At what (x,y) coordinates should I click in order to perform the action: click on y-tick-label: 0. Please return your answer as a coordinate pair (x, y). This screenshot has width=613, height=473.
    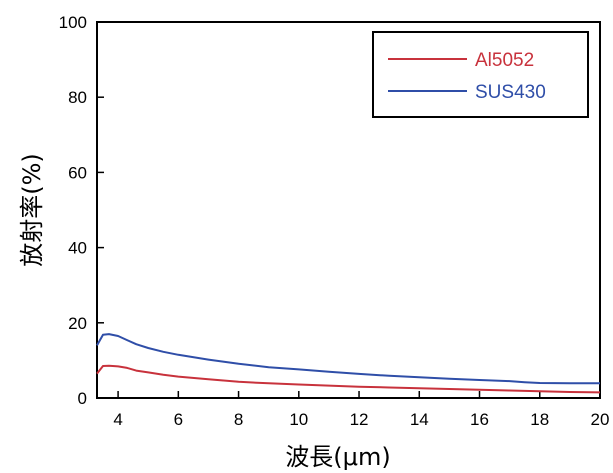
    Looking at the image, I should click on (82, 398).